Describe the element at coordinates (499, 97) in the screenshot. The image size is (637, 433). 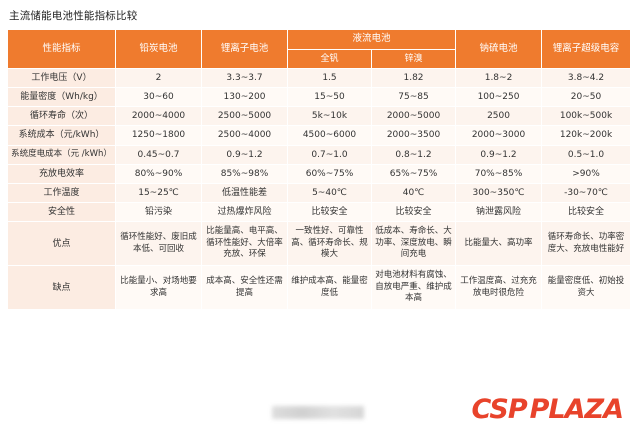
I see `cell: 100~250` at that location.